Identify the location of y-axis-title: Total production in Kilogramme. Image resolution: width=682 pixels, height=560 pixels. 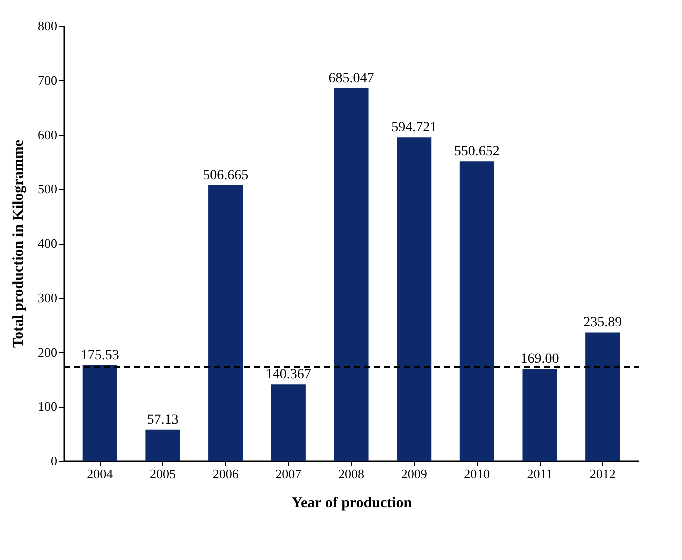
(19, 244).